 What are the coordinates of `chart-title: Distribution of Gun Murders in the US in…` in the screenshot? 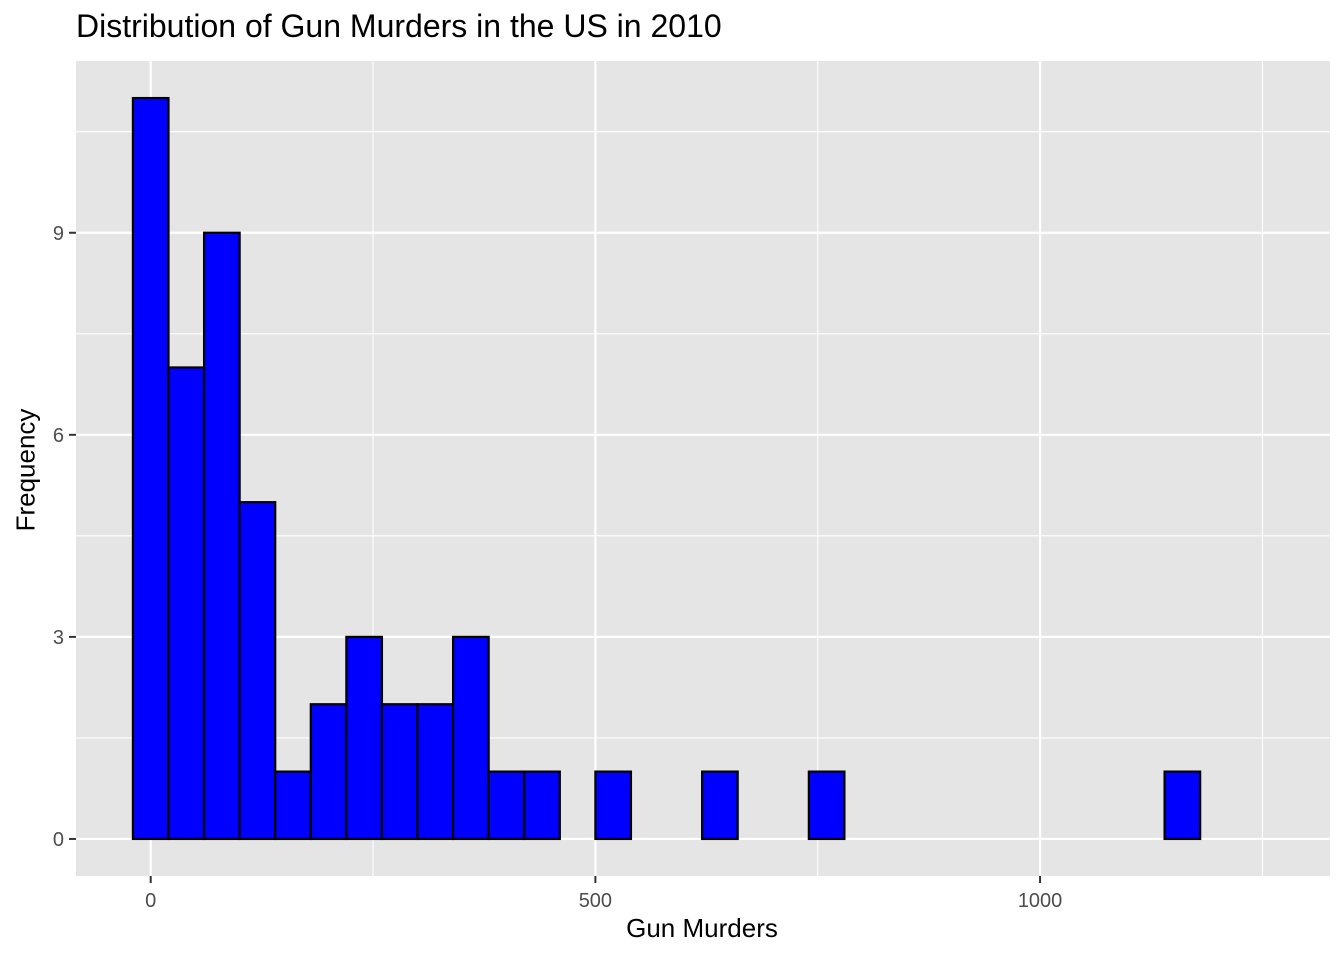 It's located at (399, 26).